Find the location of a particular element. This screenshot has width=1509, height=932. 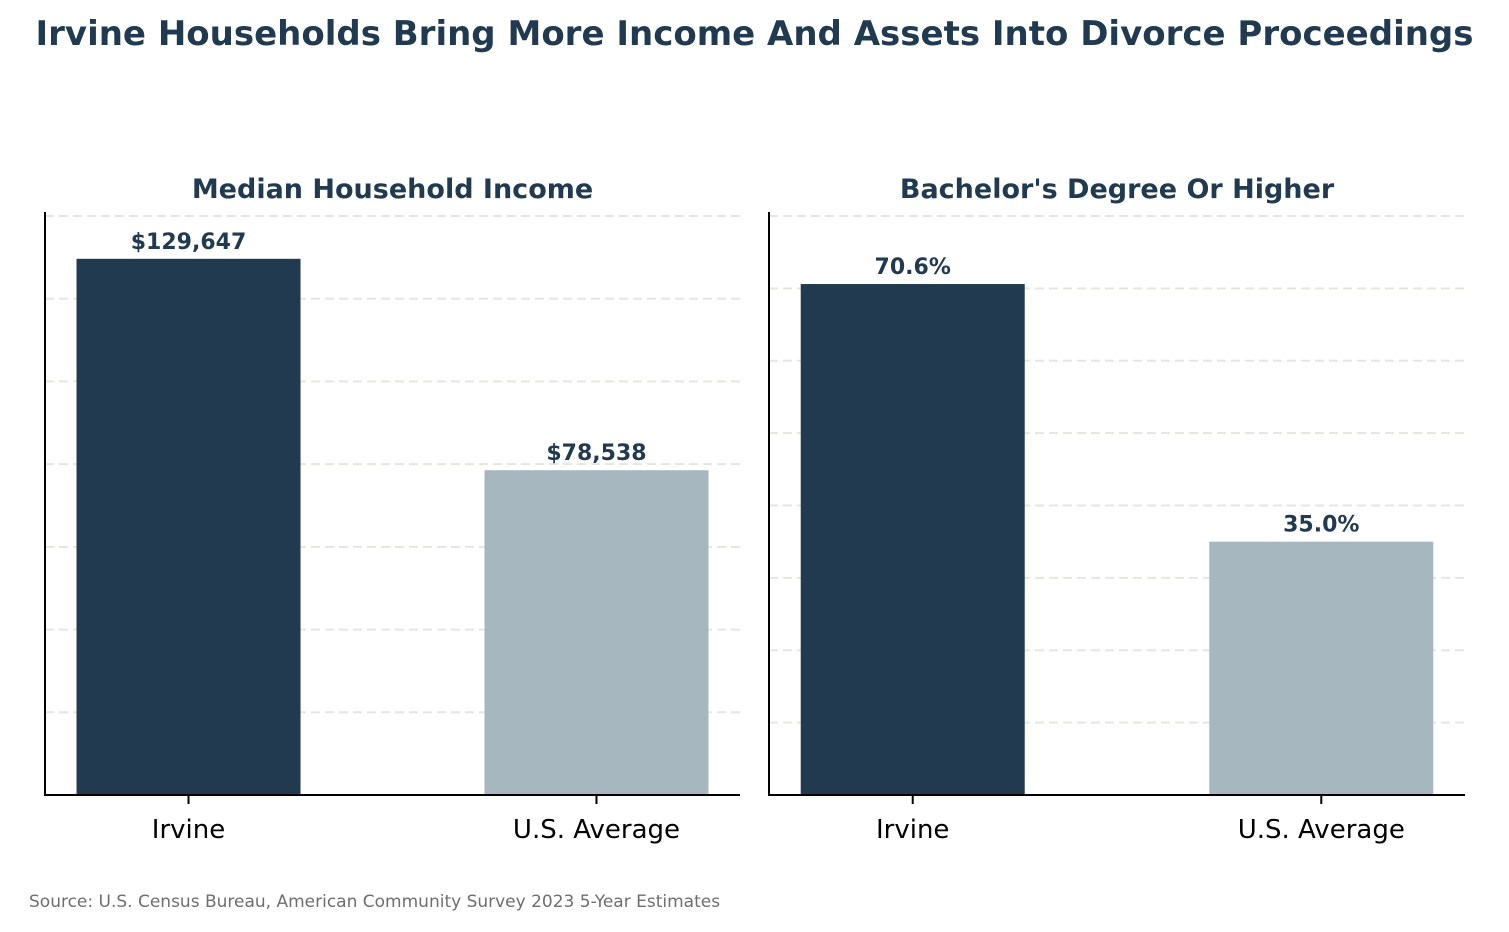

income-panel-title: Median Household Income is located at coordinates (392, 189).